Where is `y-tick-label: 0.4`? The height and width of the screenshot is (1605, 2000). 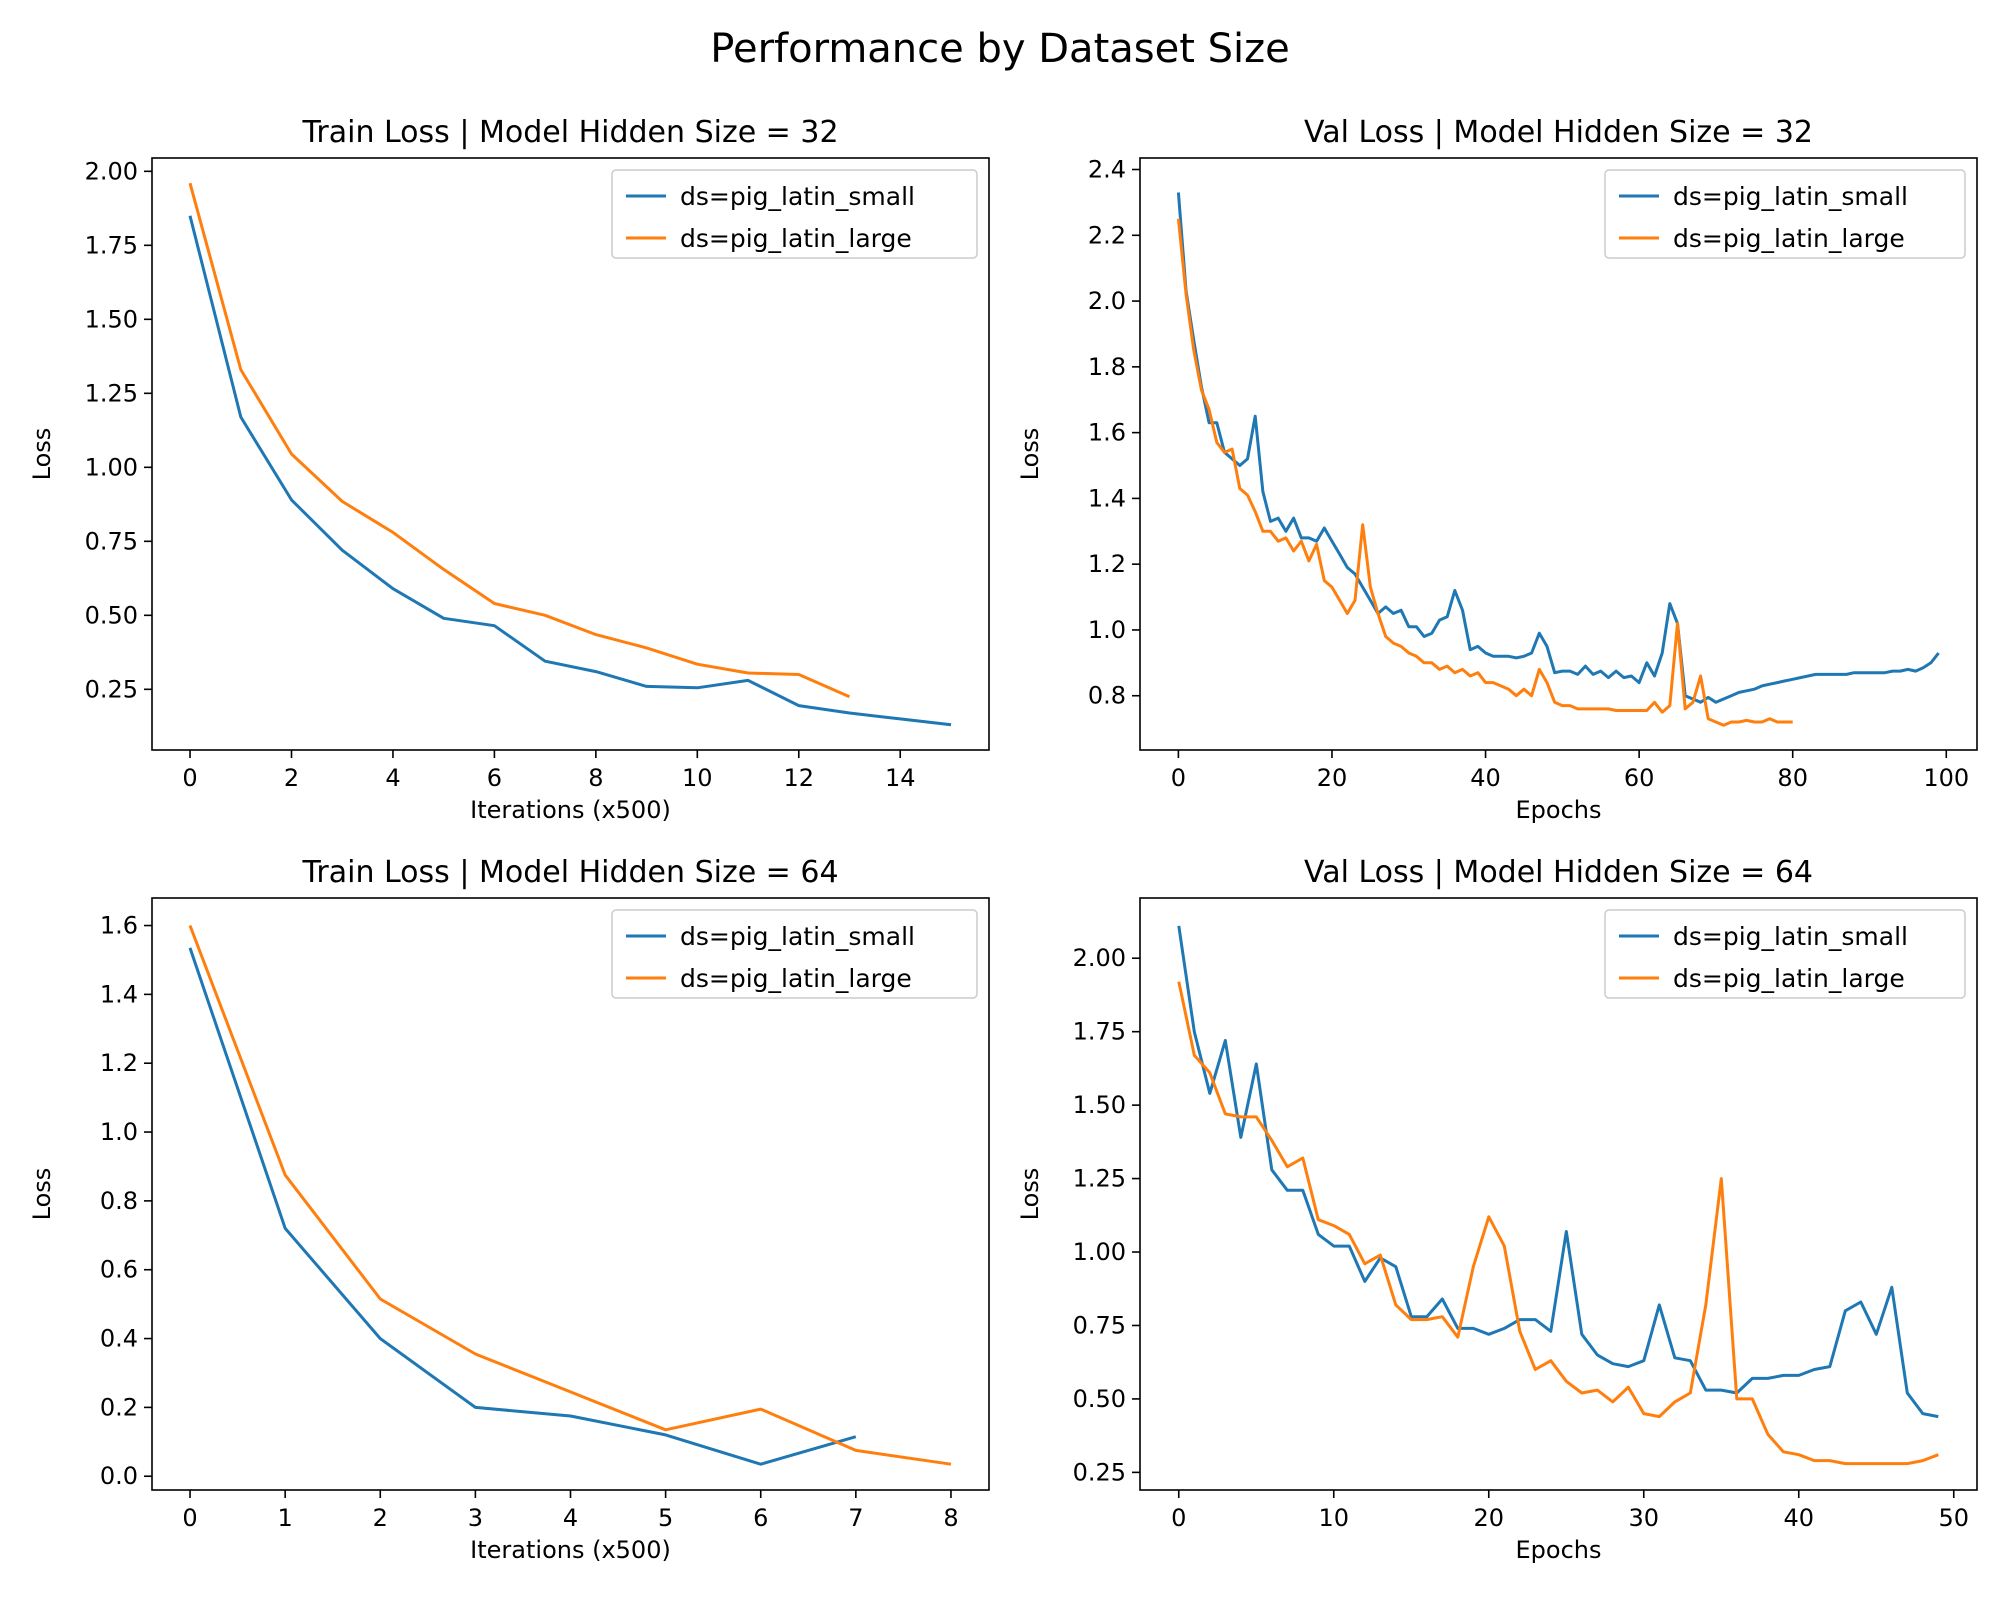 y-tick-label: 0.4 is located at coordinates (119, 1339).